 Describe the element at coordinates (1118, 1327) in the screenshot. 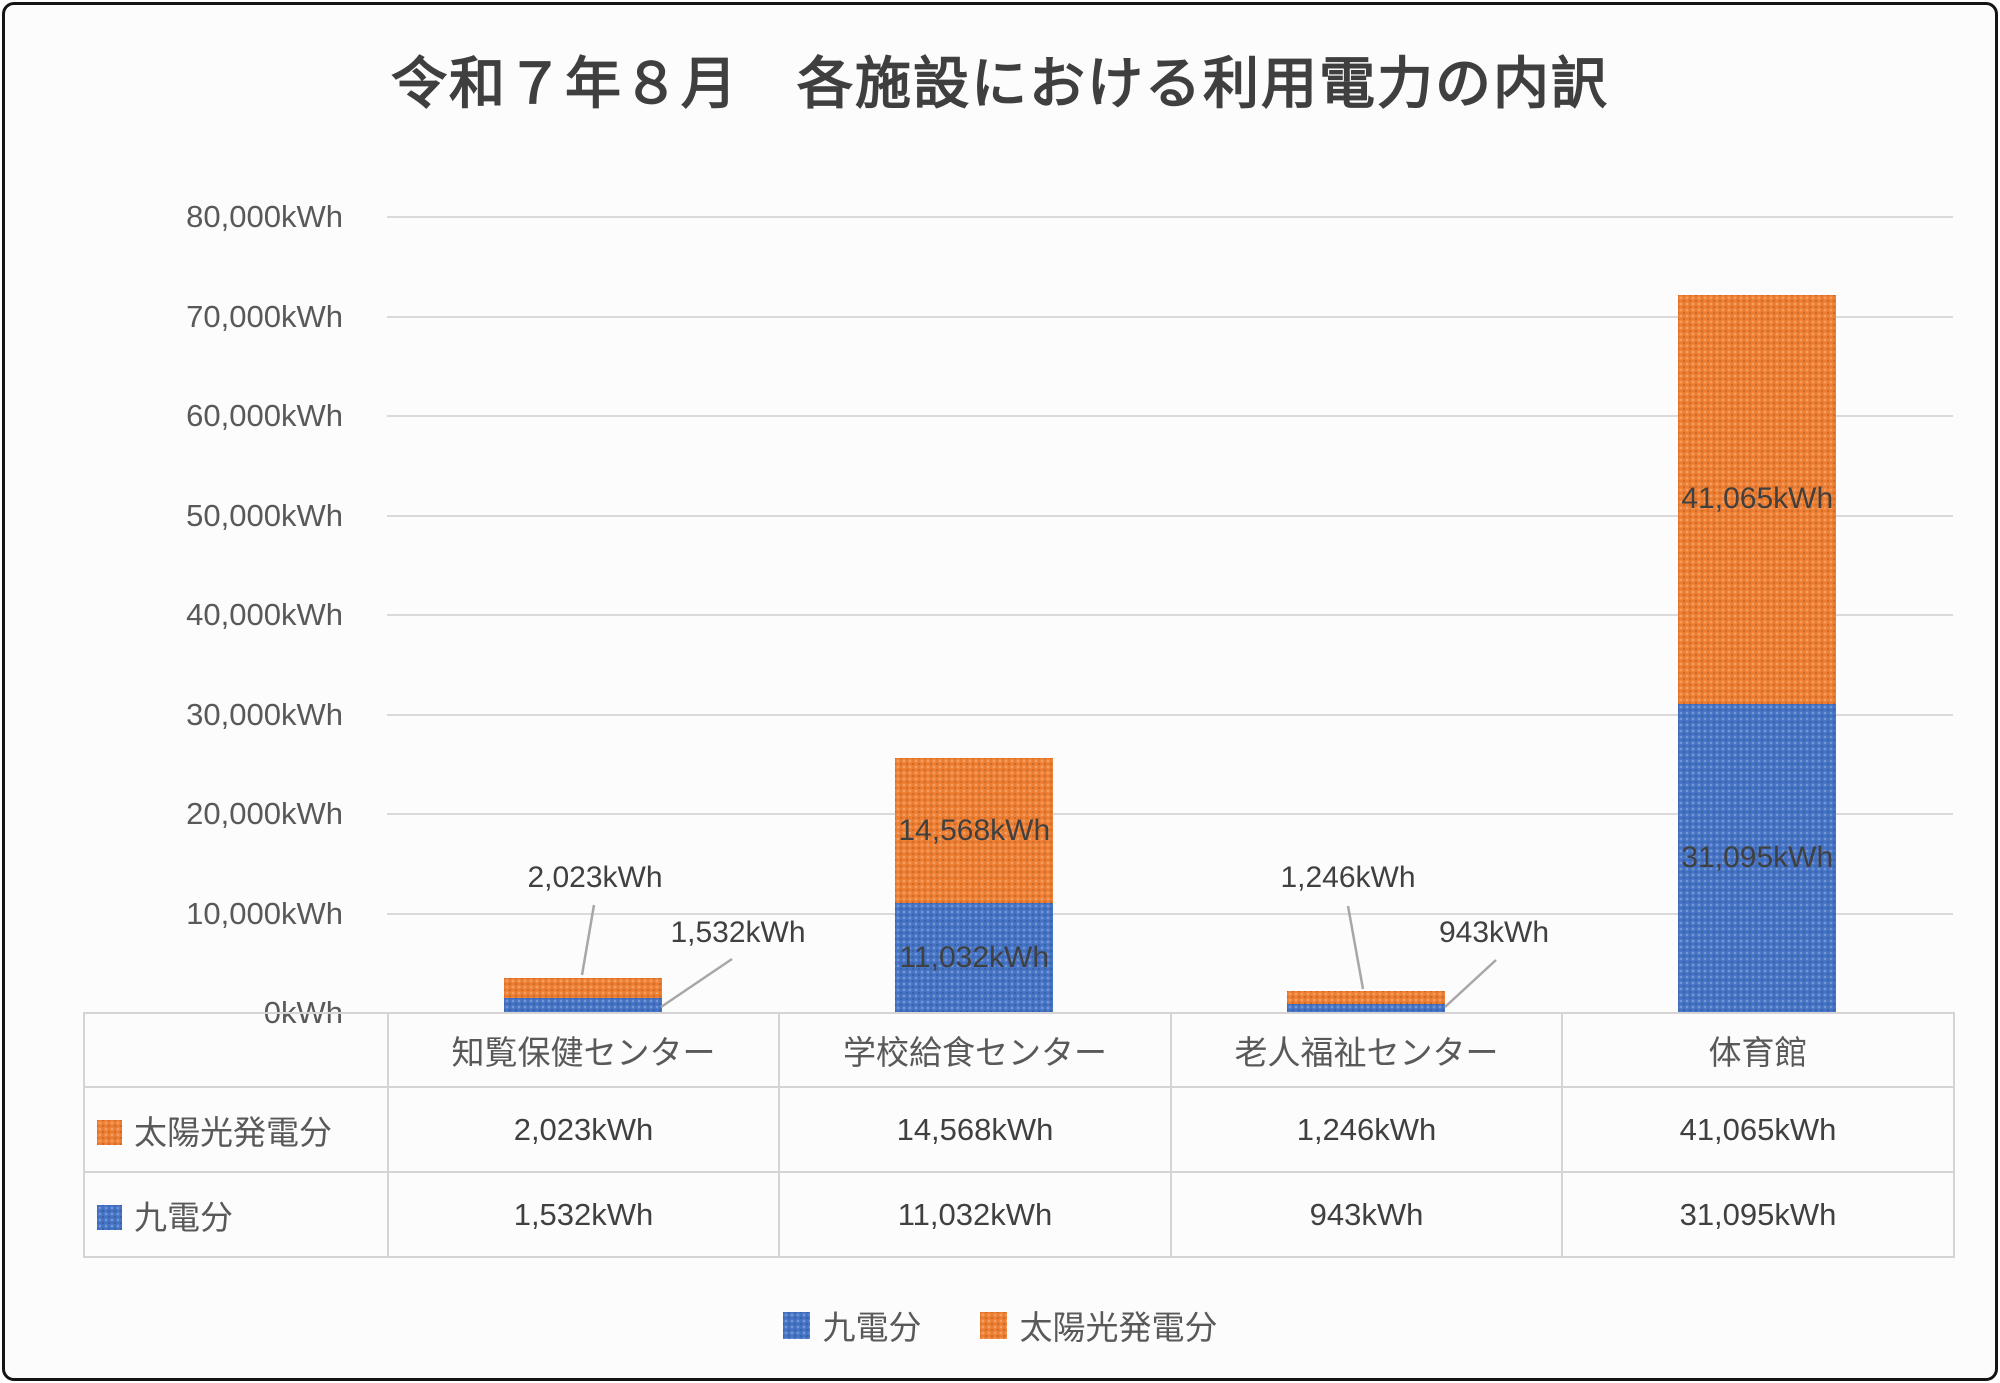

I see `legend-label: 太陽光発電分` at that location.